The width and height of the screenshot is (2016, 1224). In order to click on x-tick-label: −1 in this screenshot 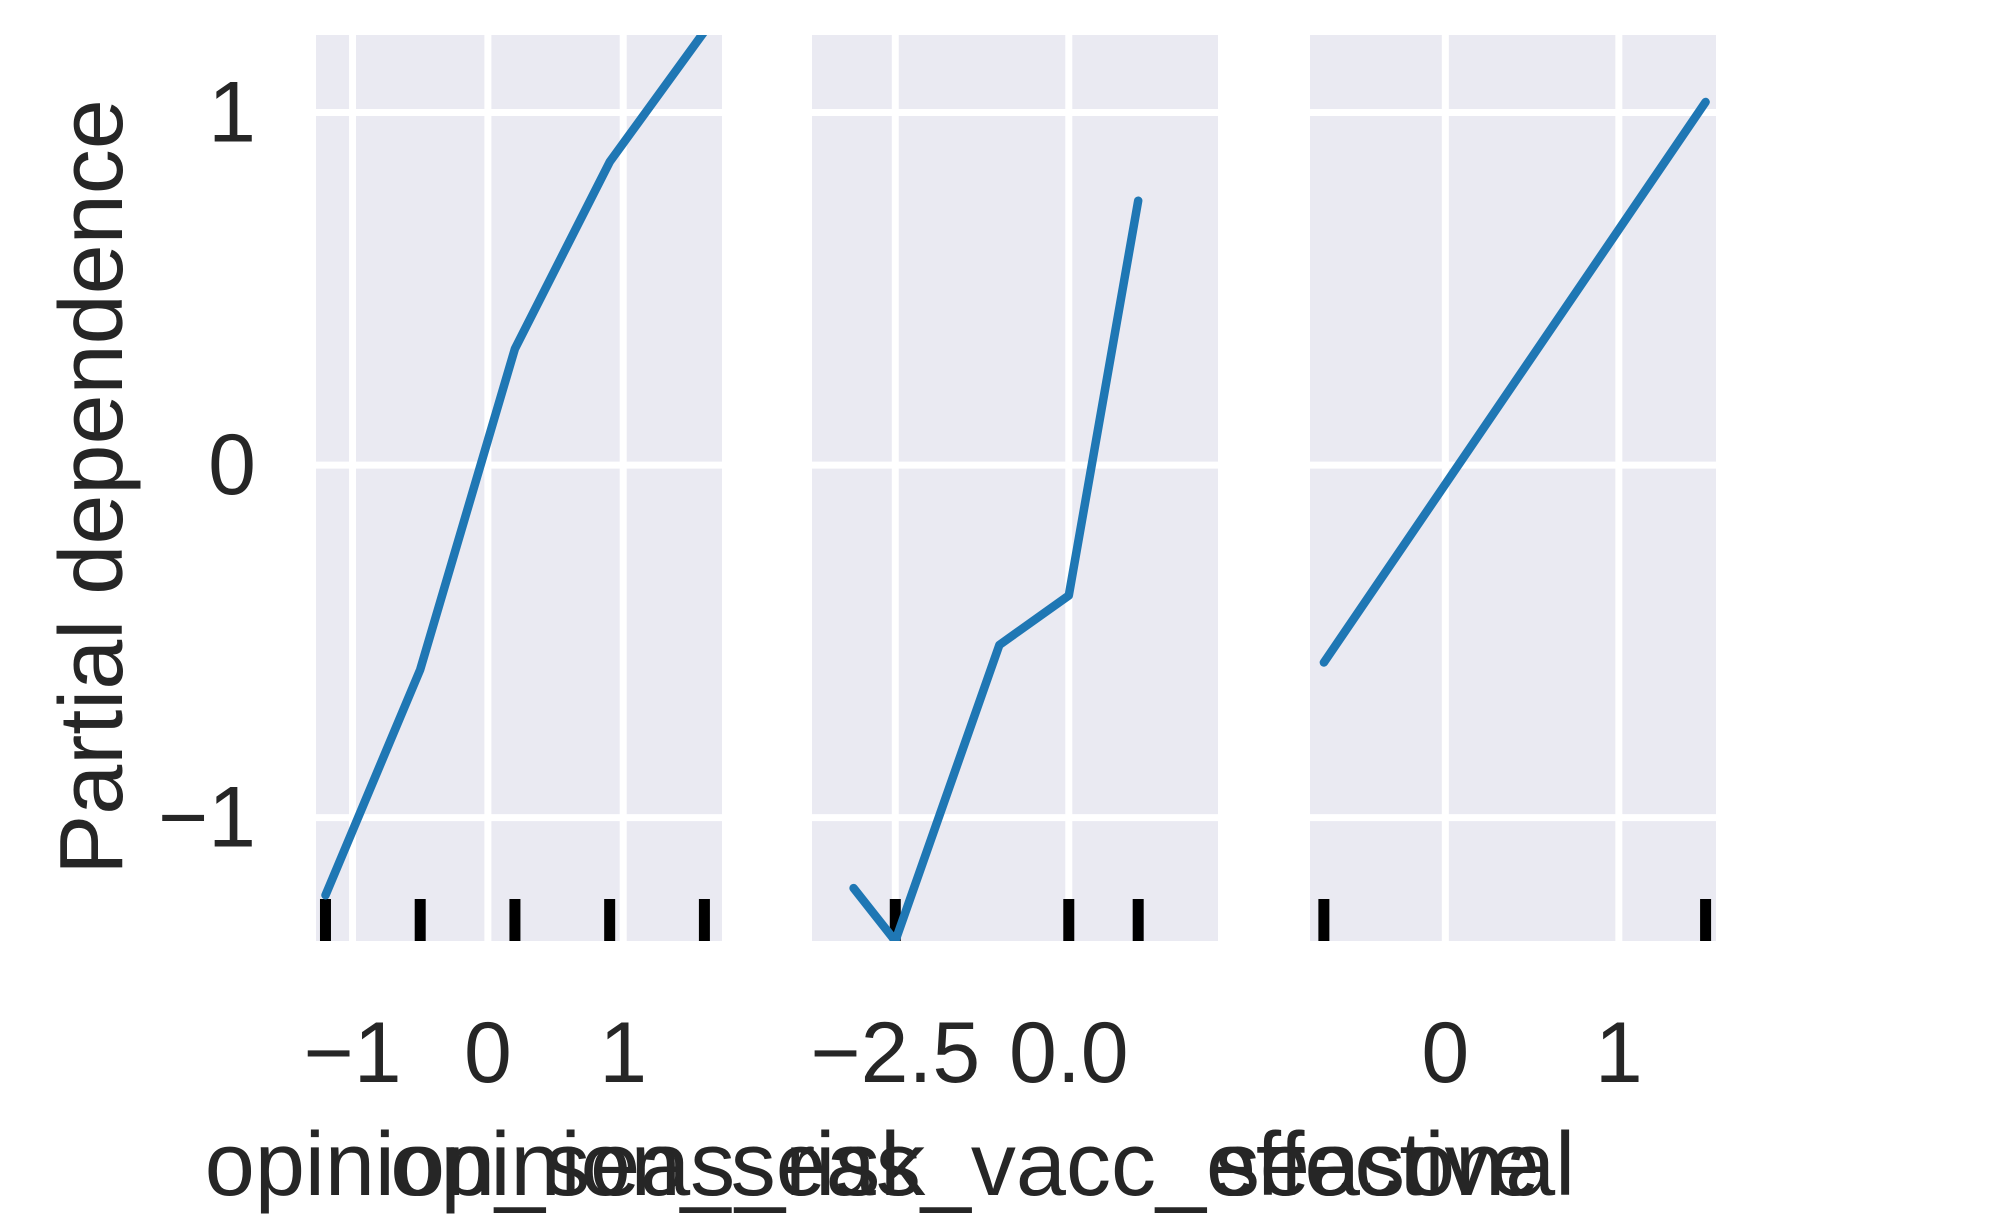, I will do `click(353, 1053)`.